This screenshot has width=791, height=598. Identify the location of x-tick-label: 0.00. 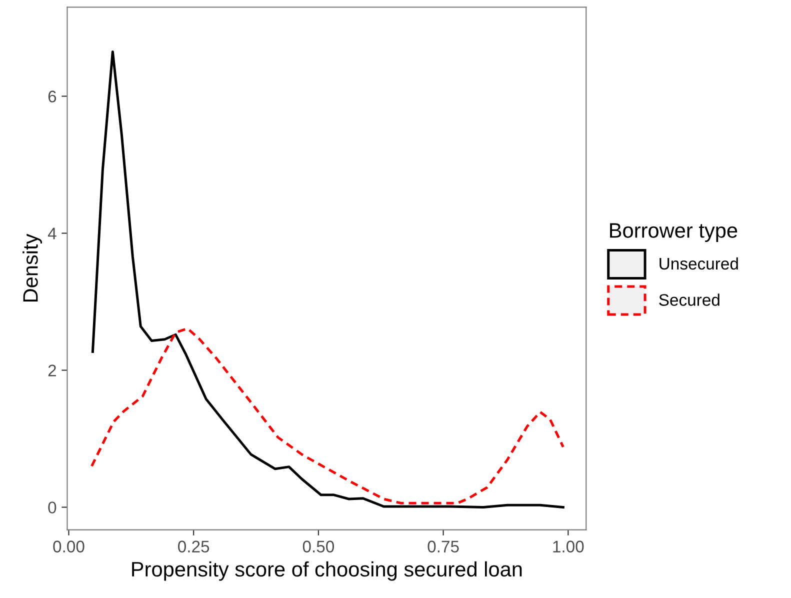
(68, 546).